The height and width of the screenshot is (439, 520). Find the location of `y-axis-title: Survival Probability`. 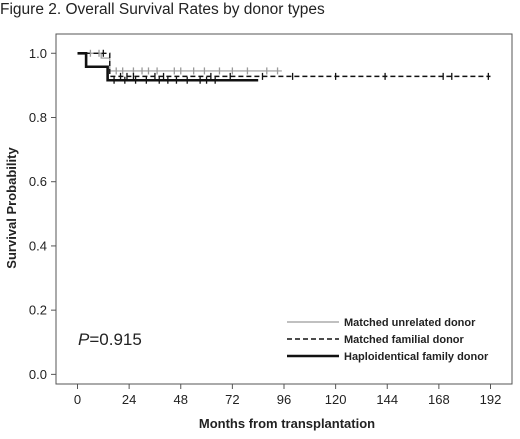

y-axis-title: Survival Probability is located at coordinates (11, 208).